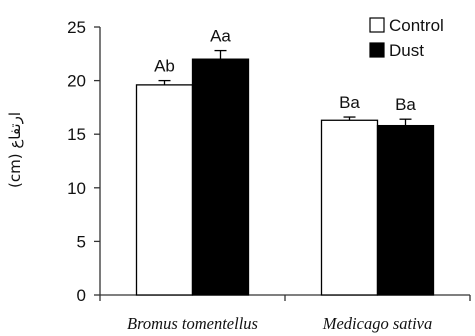 The image size is (475, 336). What do you see at coordinates (220, 36) in the screenshot?
I see `data-label: Aa` at bounding box center [220, 36].